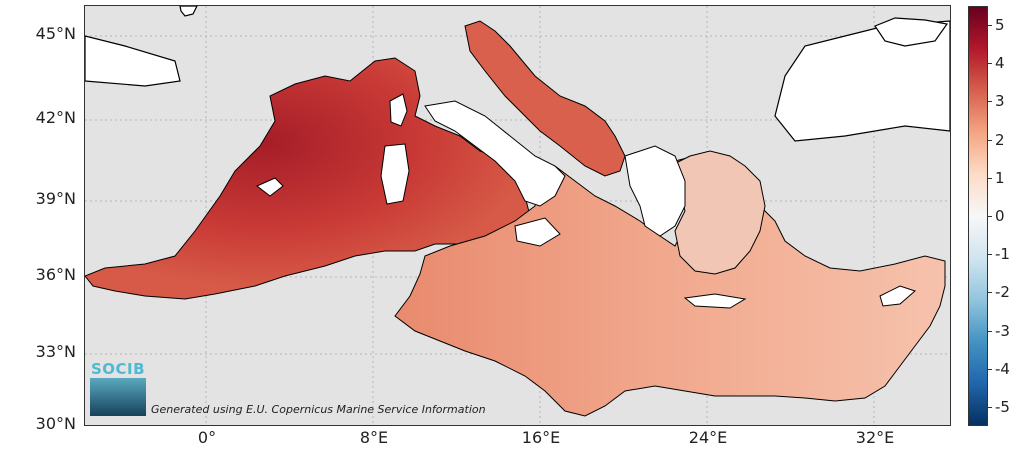 The height and width of the screenshot is (455, 1024). Describe the element at coordinates (897, 296) in the screenshot. I see `island-cyprus` at that location.